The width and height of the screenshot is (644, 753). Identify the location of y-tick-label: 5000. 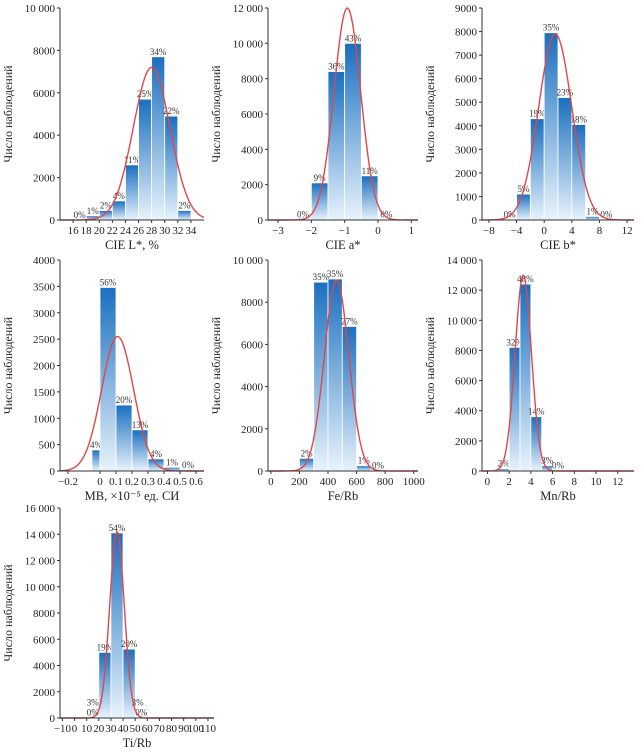
(466, 103).